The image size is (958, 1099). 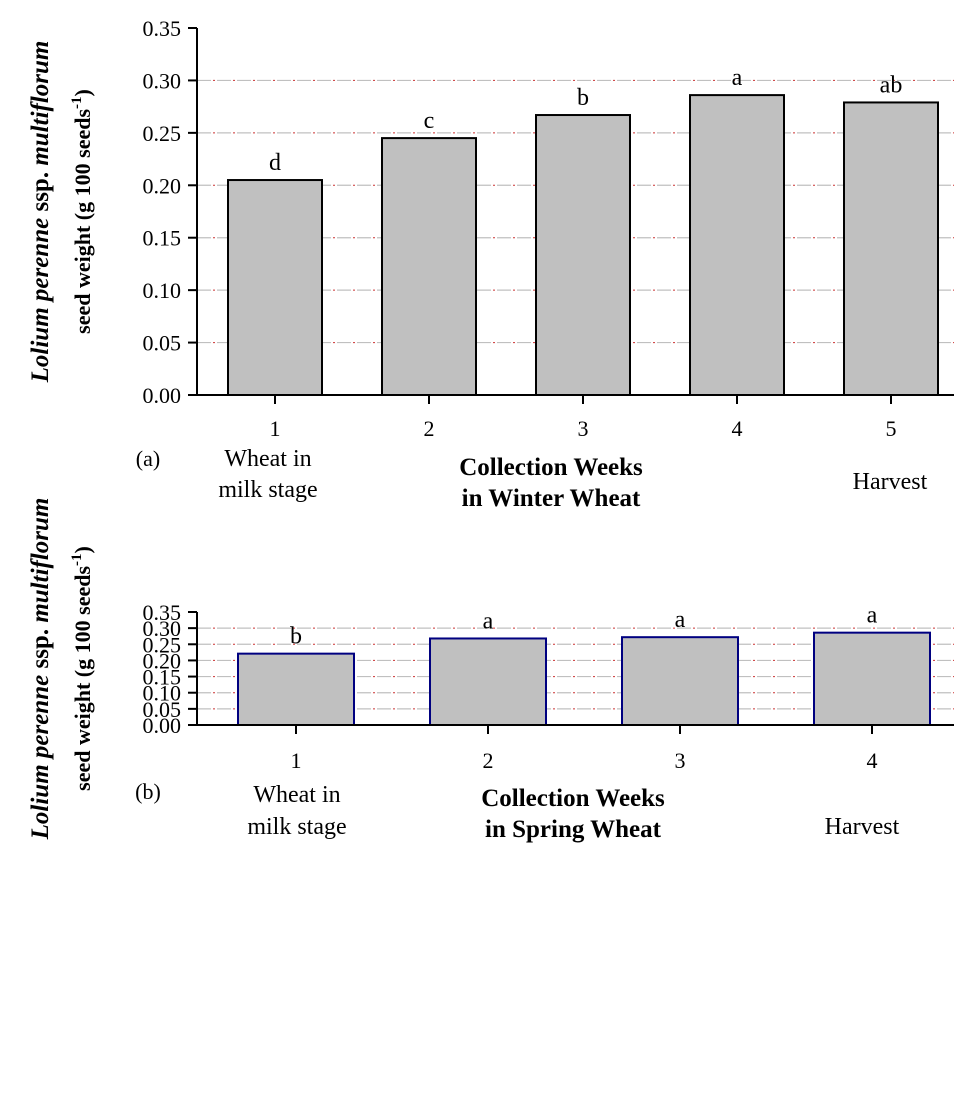 What do you see at coordinates (275, 163) in the screenshot?
I see `significance-letter: d` at bounding box center [275, 163].